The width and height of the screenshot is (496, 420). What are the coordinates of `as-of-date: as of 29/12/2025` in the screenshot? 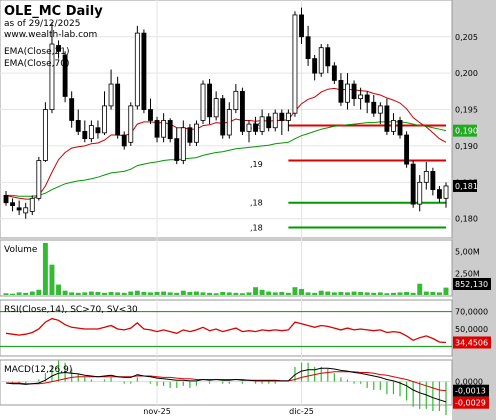 It's located at (42, 24).